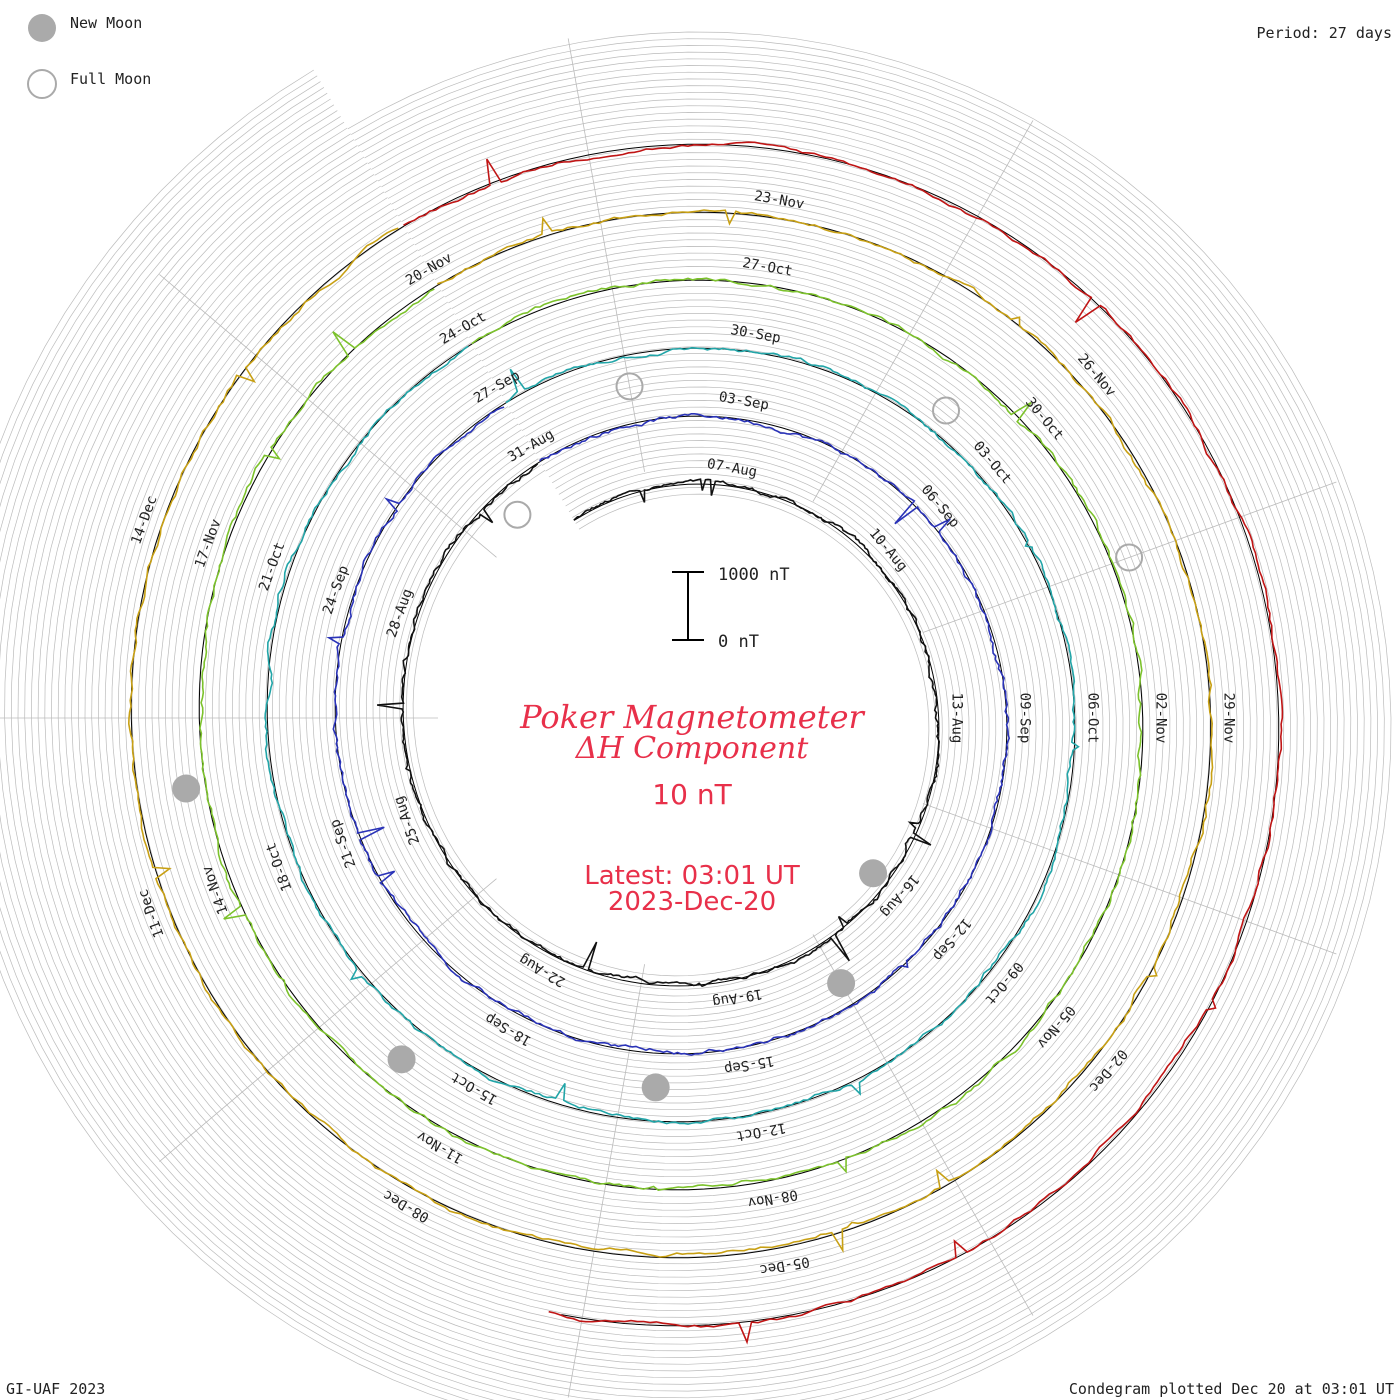  I want to click on day-label: 03-Sep, so click(744, 401).